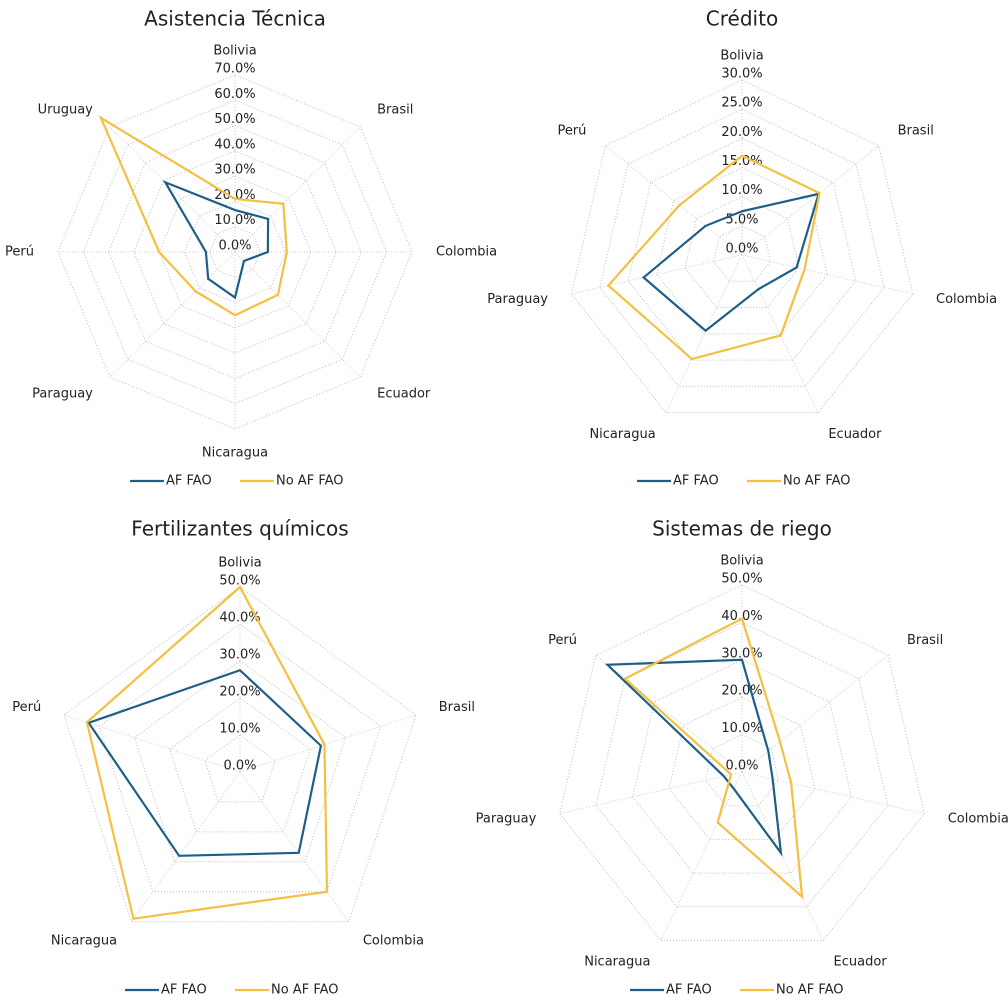 This screenshot has height=1000, width=1008. I want to click on chart-title: Crédito, so click(742, 19).